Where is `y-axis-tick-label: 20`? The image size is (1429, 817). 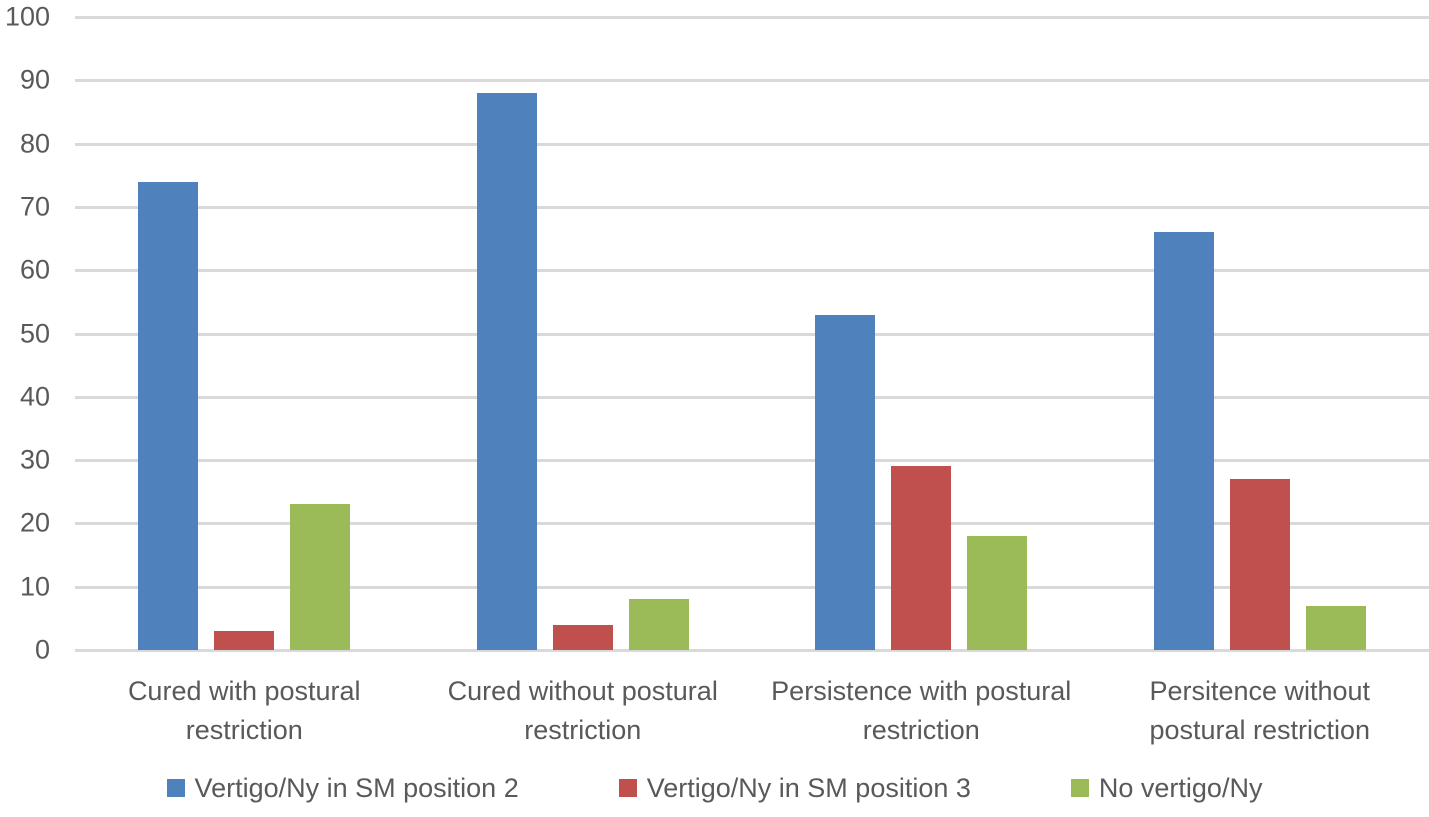 y-axis-tick-label: 20 is located at coordinates (34, 522).